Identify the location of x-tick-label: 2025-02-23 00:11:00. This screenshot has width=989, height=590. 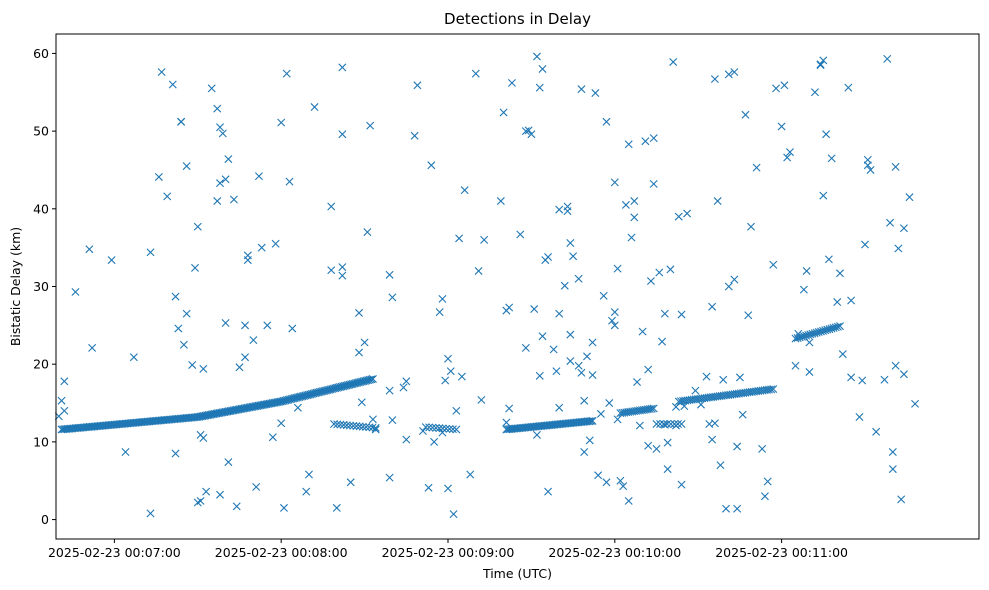
(781, 552).